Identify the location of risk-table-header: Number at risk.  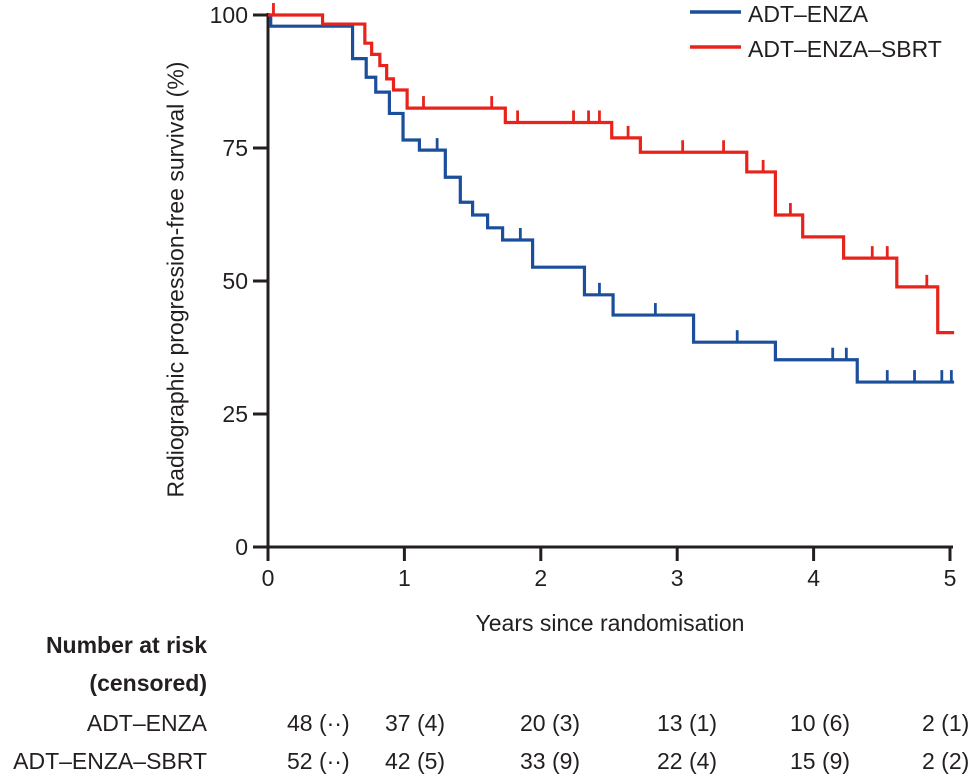
(126, 645).